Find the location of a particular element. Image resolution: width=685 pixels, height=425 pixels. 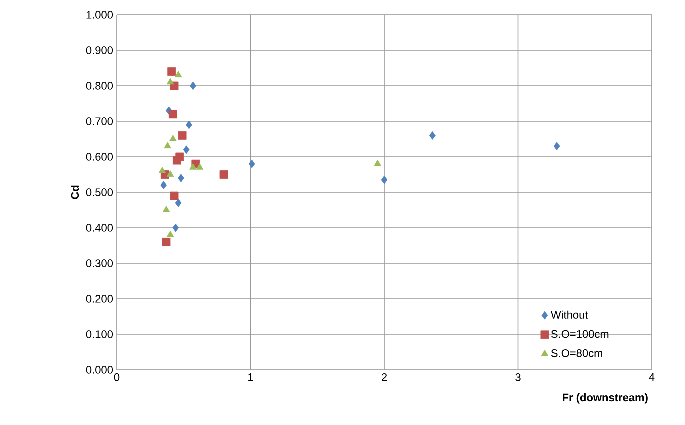

y-tick-label: 0.100 is located at coordinates (100, 334).